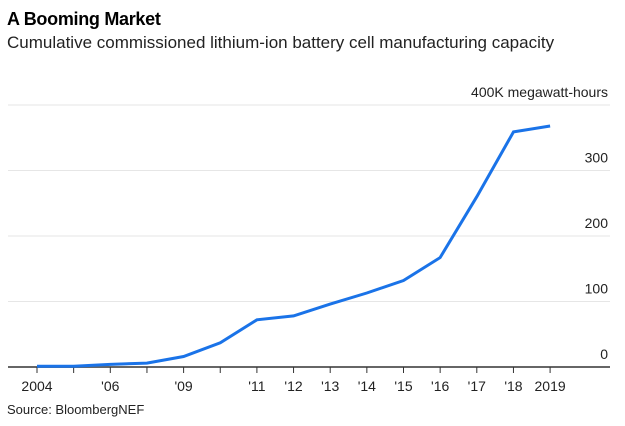 This screenshot has height=426, width=625. What do you see at coordinates (36, 386) in the screenshot?
I see `x-tick-label: 2004` at bounding box center [36, 386].